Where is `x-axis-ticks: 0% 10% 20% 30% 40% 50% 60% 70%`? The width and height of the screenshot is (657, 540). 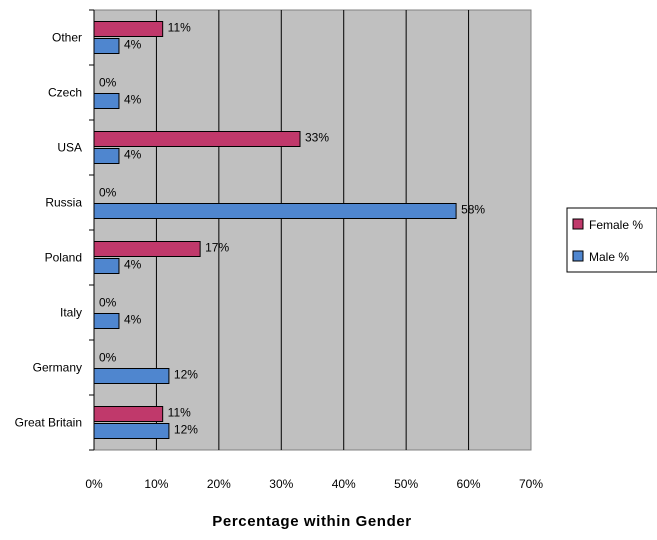
x-axis-ticks: 0% 10% 20% 30% 40% 50% 60% 70% is located at coordinates (314, 484).